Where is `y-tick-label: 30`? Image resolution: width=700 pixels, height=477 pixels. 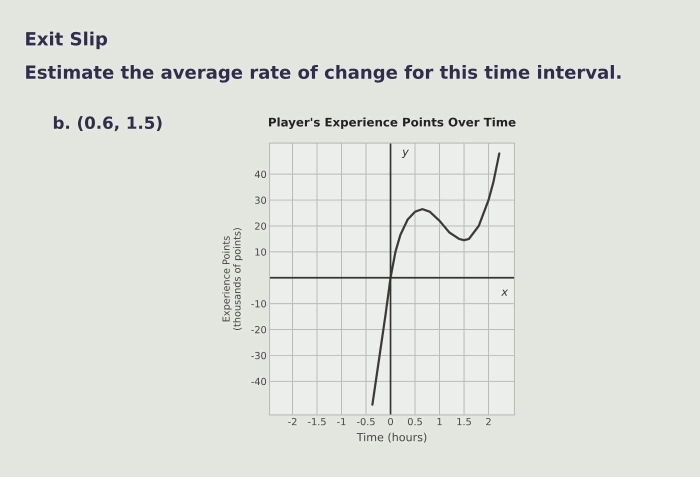
y-tick-label: 30 is located at coordinates (260, 200).